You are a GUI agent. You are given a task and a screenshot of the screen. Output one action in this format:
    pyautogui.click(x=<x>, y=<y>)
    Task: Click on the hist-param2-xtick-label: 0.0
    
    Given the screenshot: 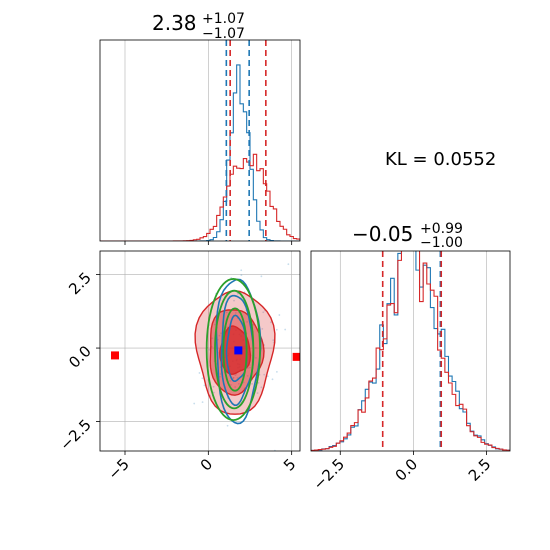 What is the action you would take?
    pyautogui.click(x=407, y=470)
    